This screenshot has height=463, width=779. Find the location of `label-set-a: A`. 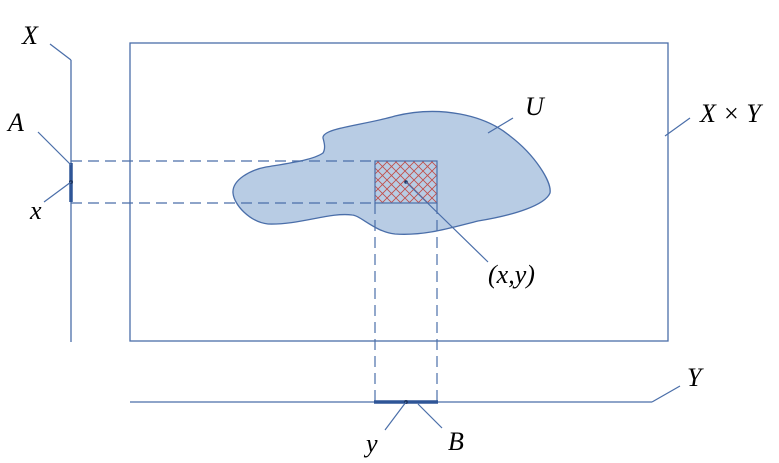

label-set-a: A is located at coordinates (15, 122).